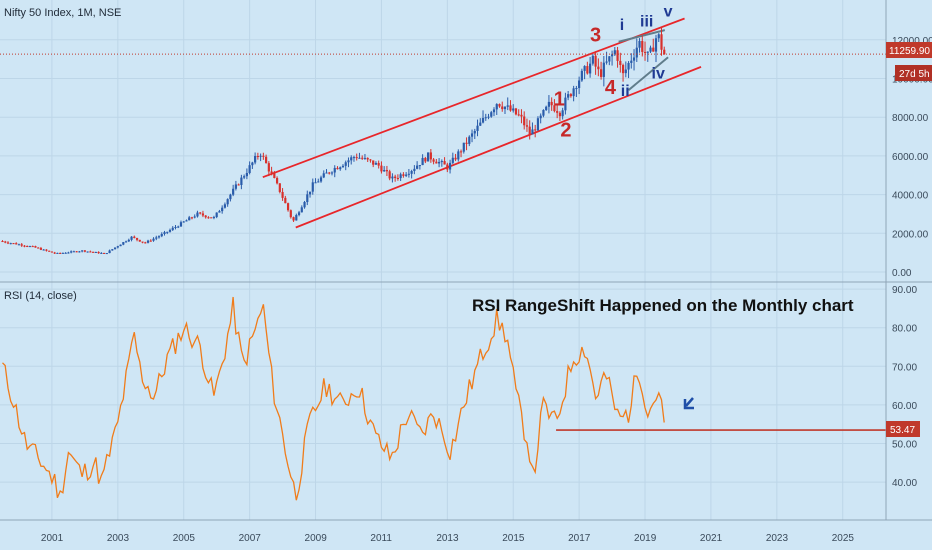 The width and height of the screenshot is (932, 550). Describe the element at coordinates (913, 73) in the screenshot. I see `countdown-badge-bg` at that location.